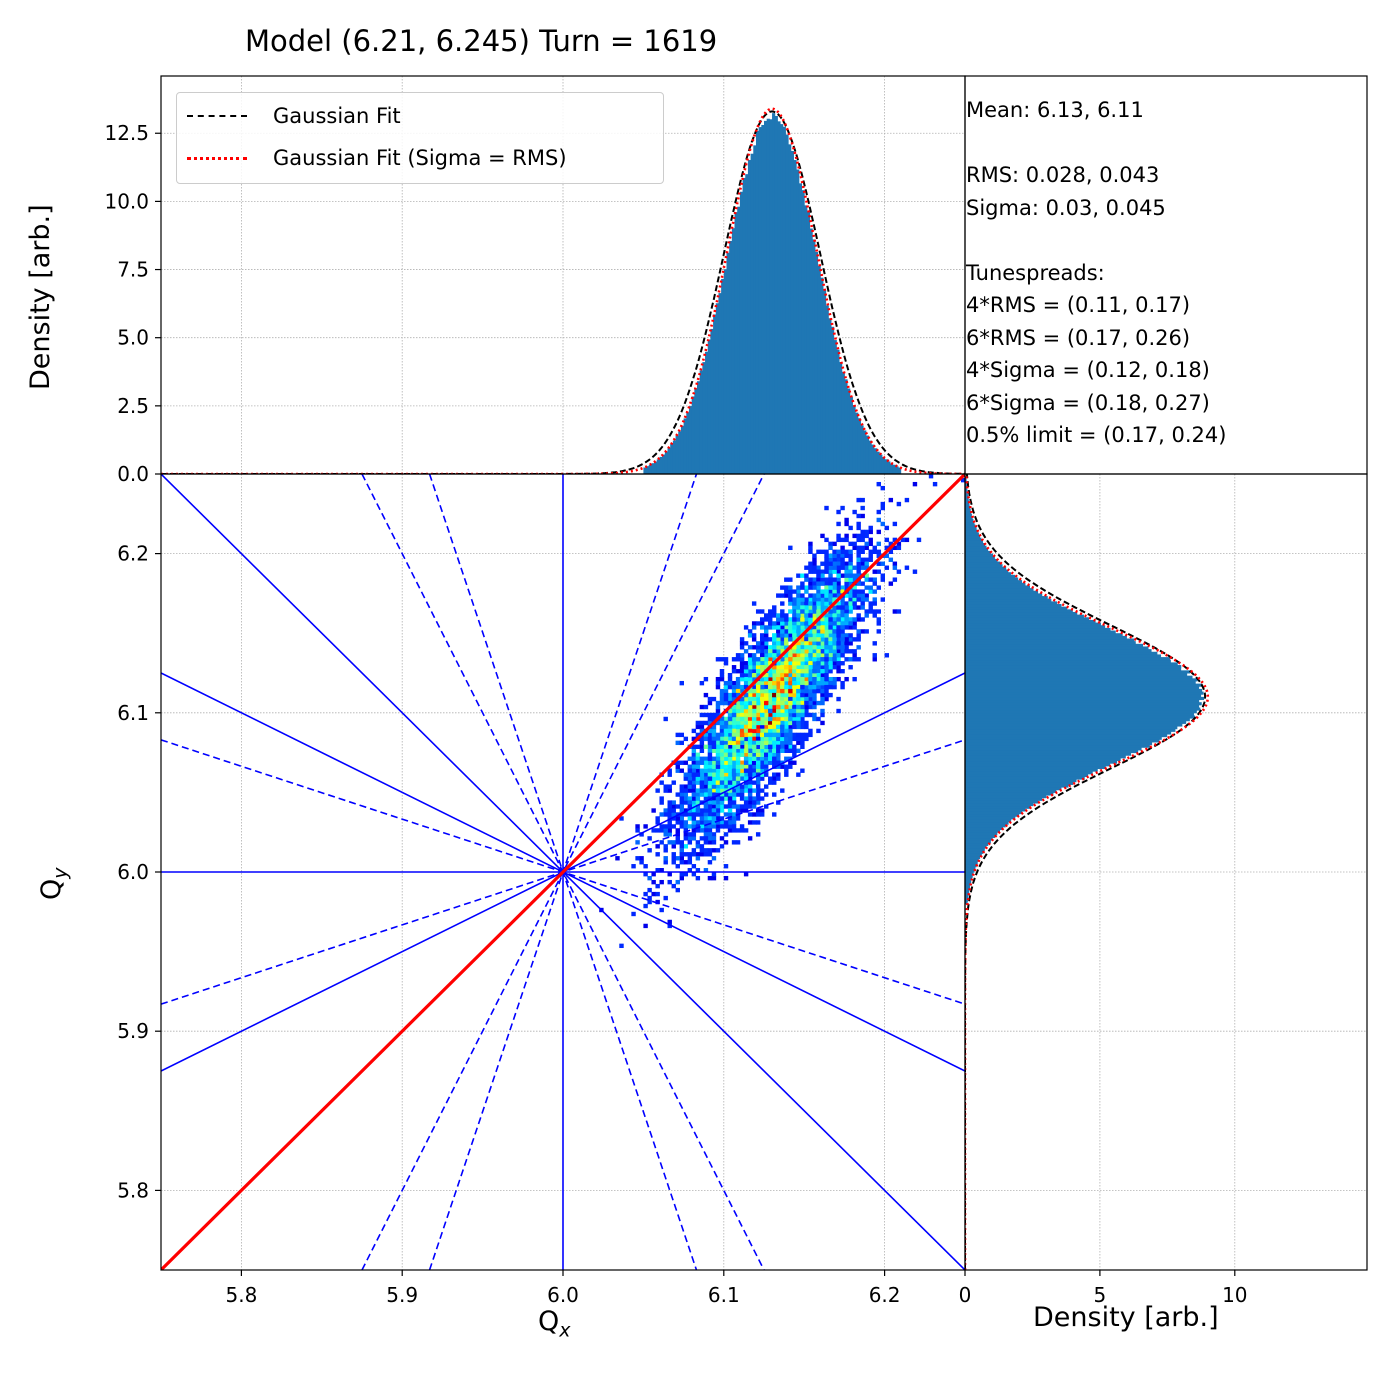 The height and width of the screenshot is (1400, 1400). I want to click on y-tick-label: 5.9, so click(133, 1031).